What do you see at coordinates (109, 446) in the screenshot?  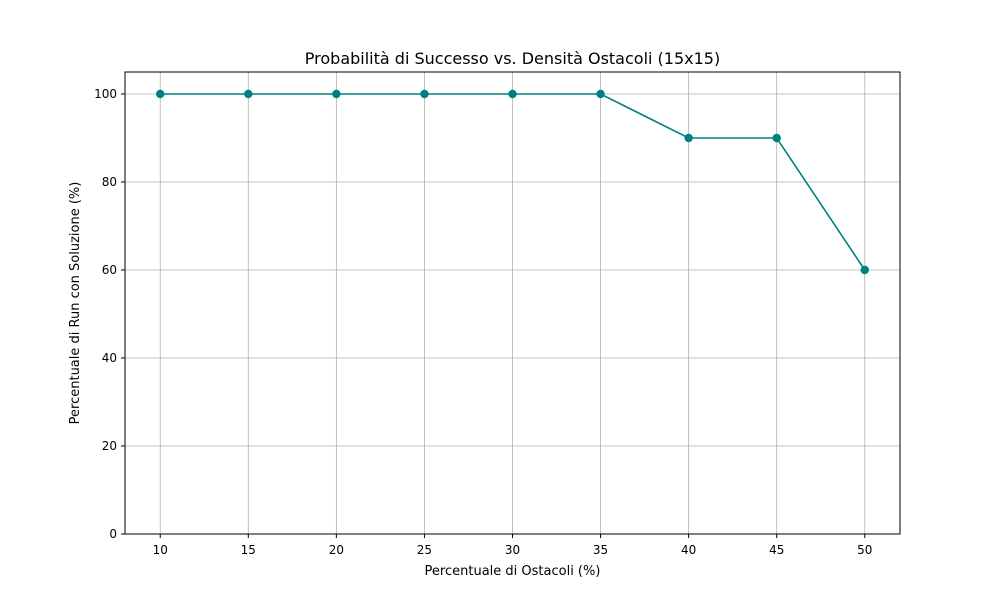 I see `y-tick-label: 20` at bounding box center [109, 446].